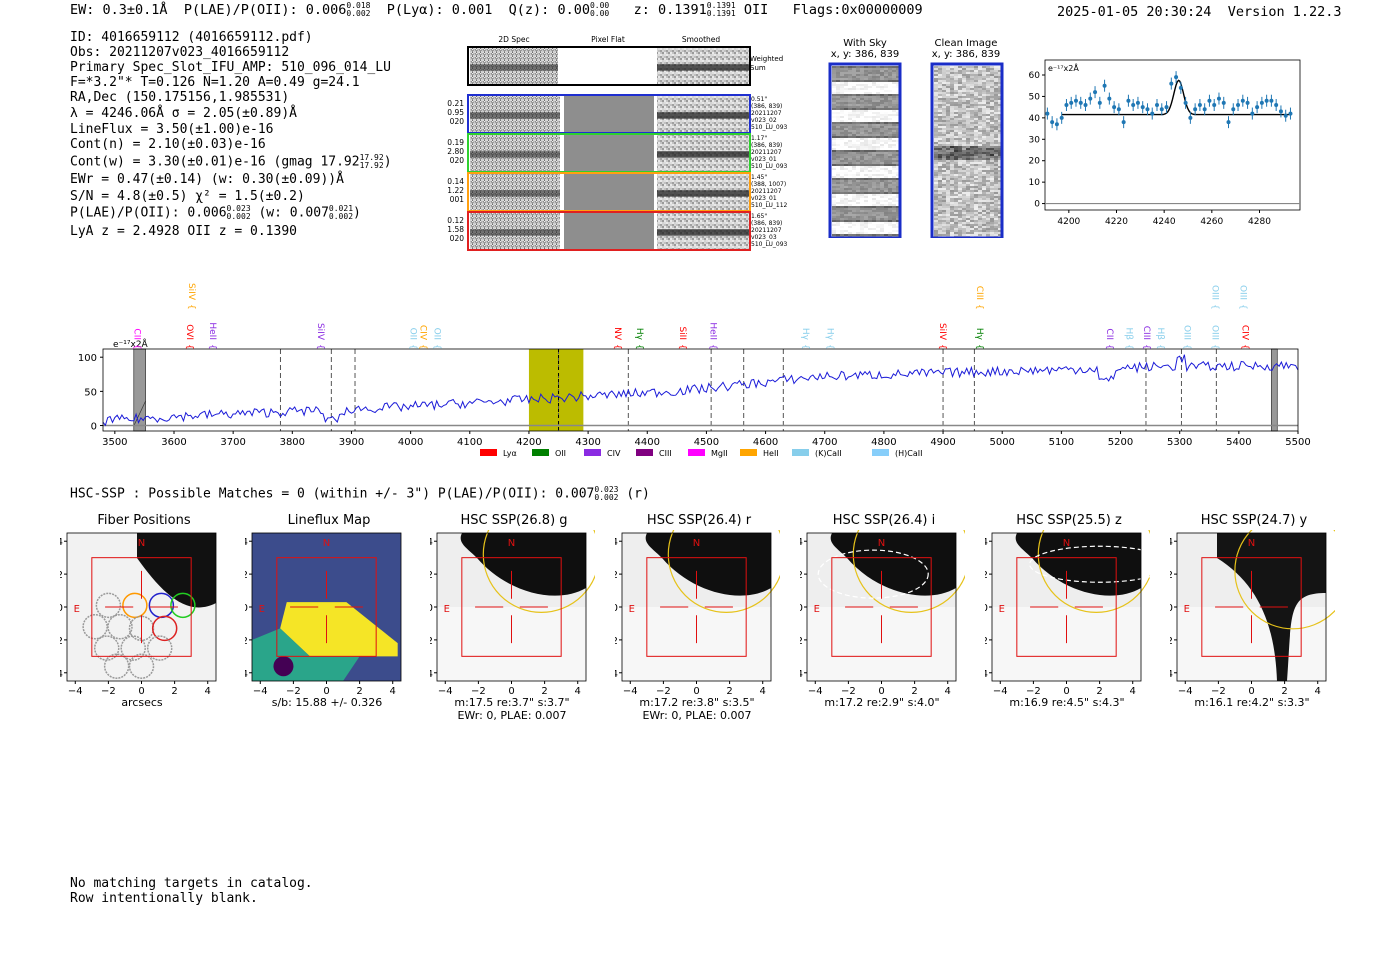  I want to click on row0-smoothed, so click(703, 114).